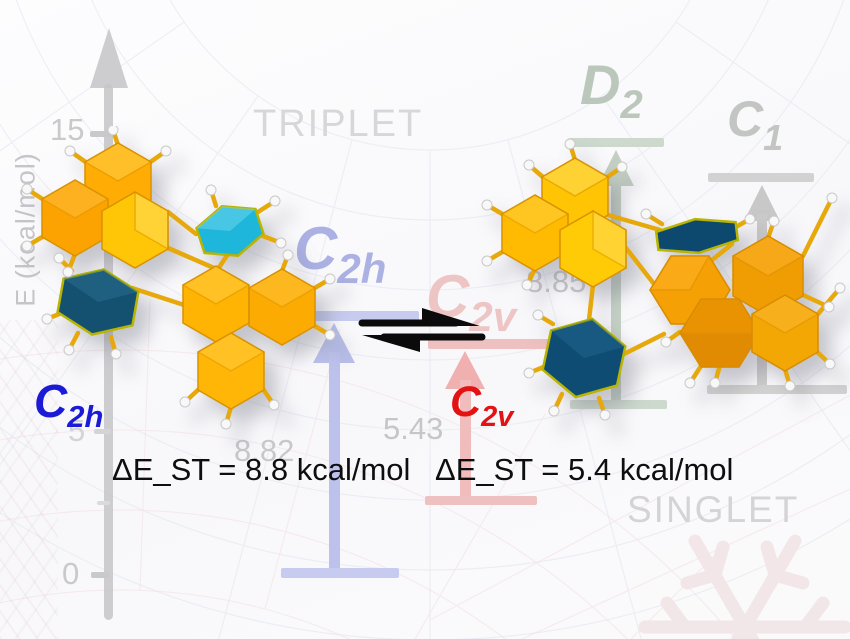 The image size is (850, 639). What do you see at coordinates (413, 428) in the screenshot?
I see `c2v-gap-value: 5.43` at bounding box center [413, 428].